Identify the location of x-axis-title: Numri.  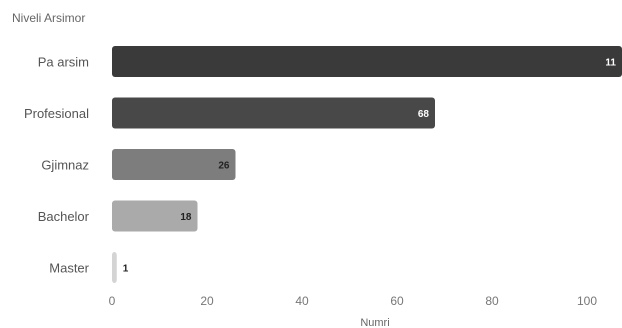
(374, 322).